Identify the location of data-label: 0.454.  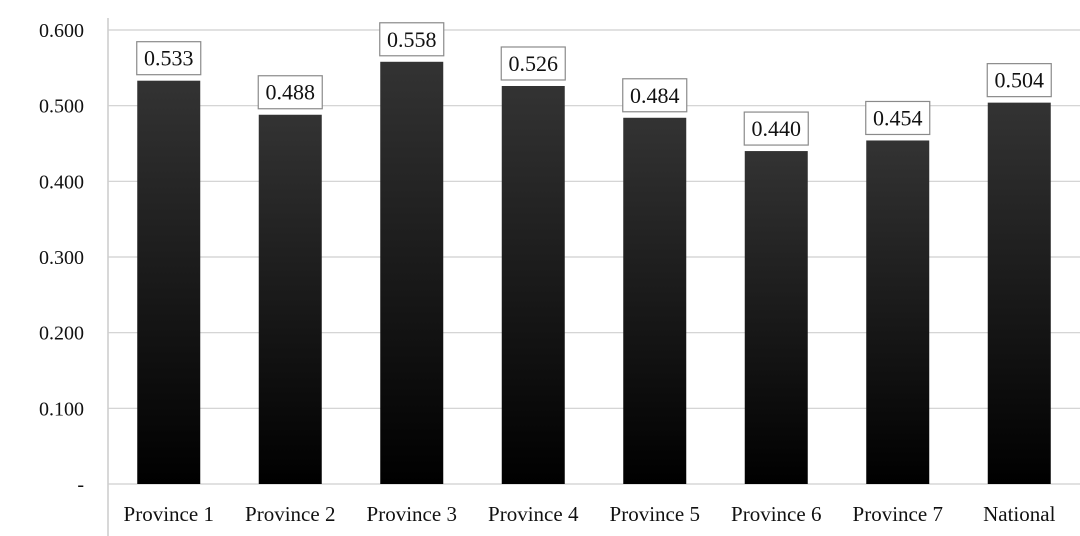
(898, 117).